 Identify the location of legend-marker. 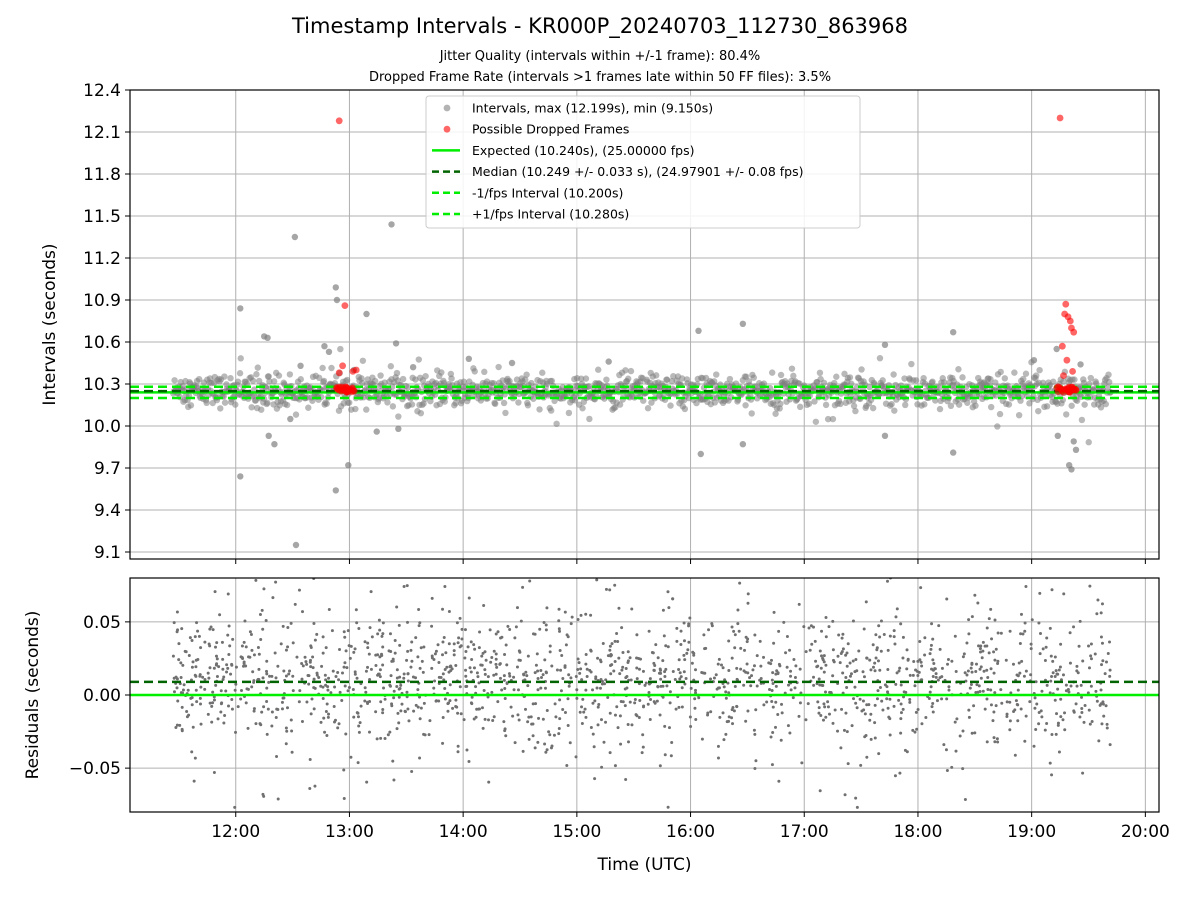
(447, 108).